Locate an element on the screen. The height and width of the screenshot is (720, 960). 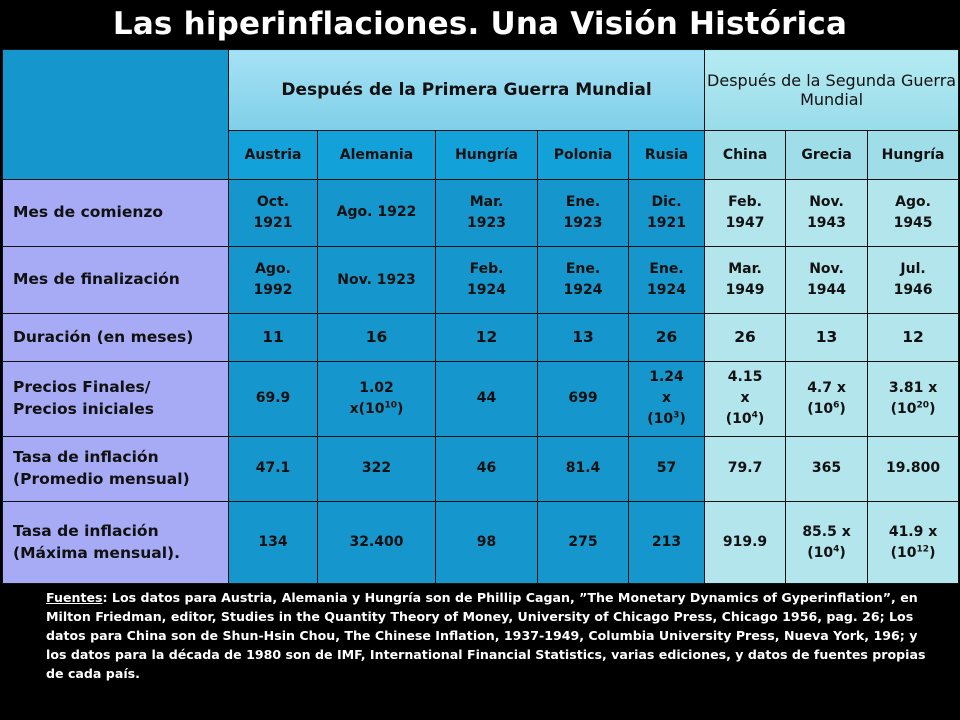
row-label: Mes de finalización is located at coordinates (115, 280).